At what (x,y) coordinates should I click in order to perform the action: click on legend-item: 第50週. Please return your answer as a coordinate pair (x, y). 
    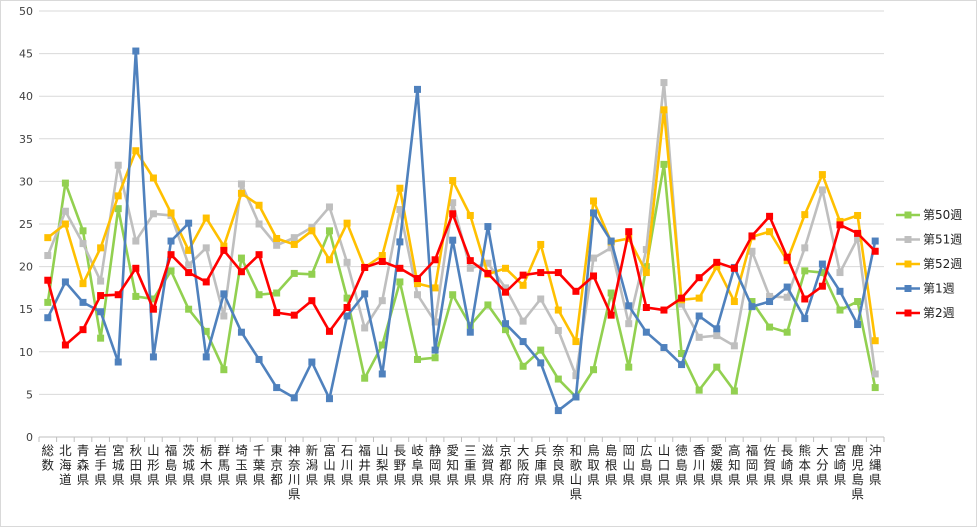
    Looking at the image, I should click on (929, 215).